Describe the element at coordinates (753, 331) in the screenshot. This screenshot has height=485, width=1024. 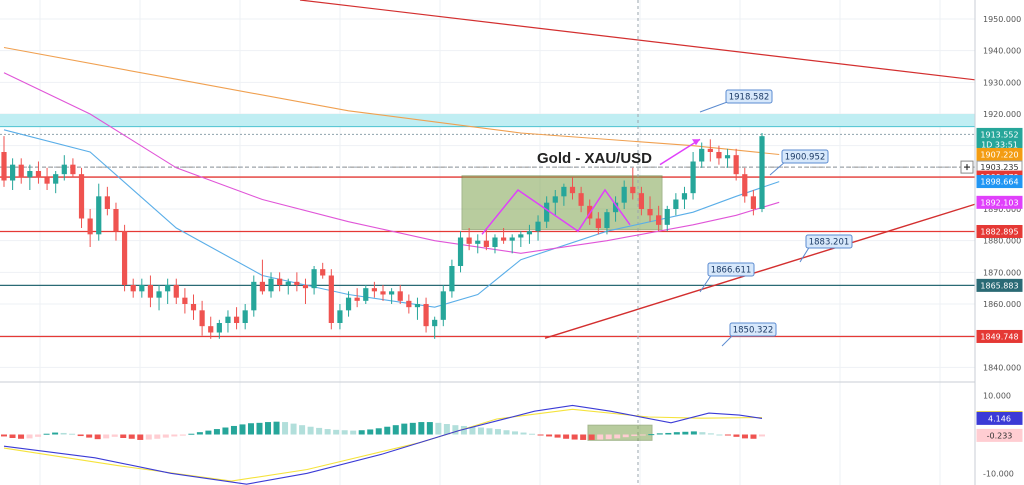
I see `callout-label: 1850.322` at that location.